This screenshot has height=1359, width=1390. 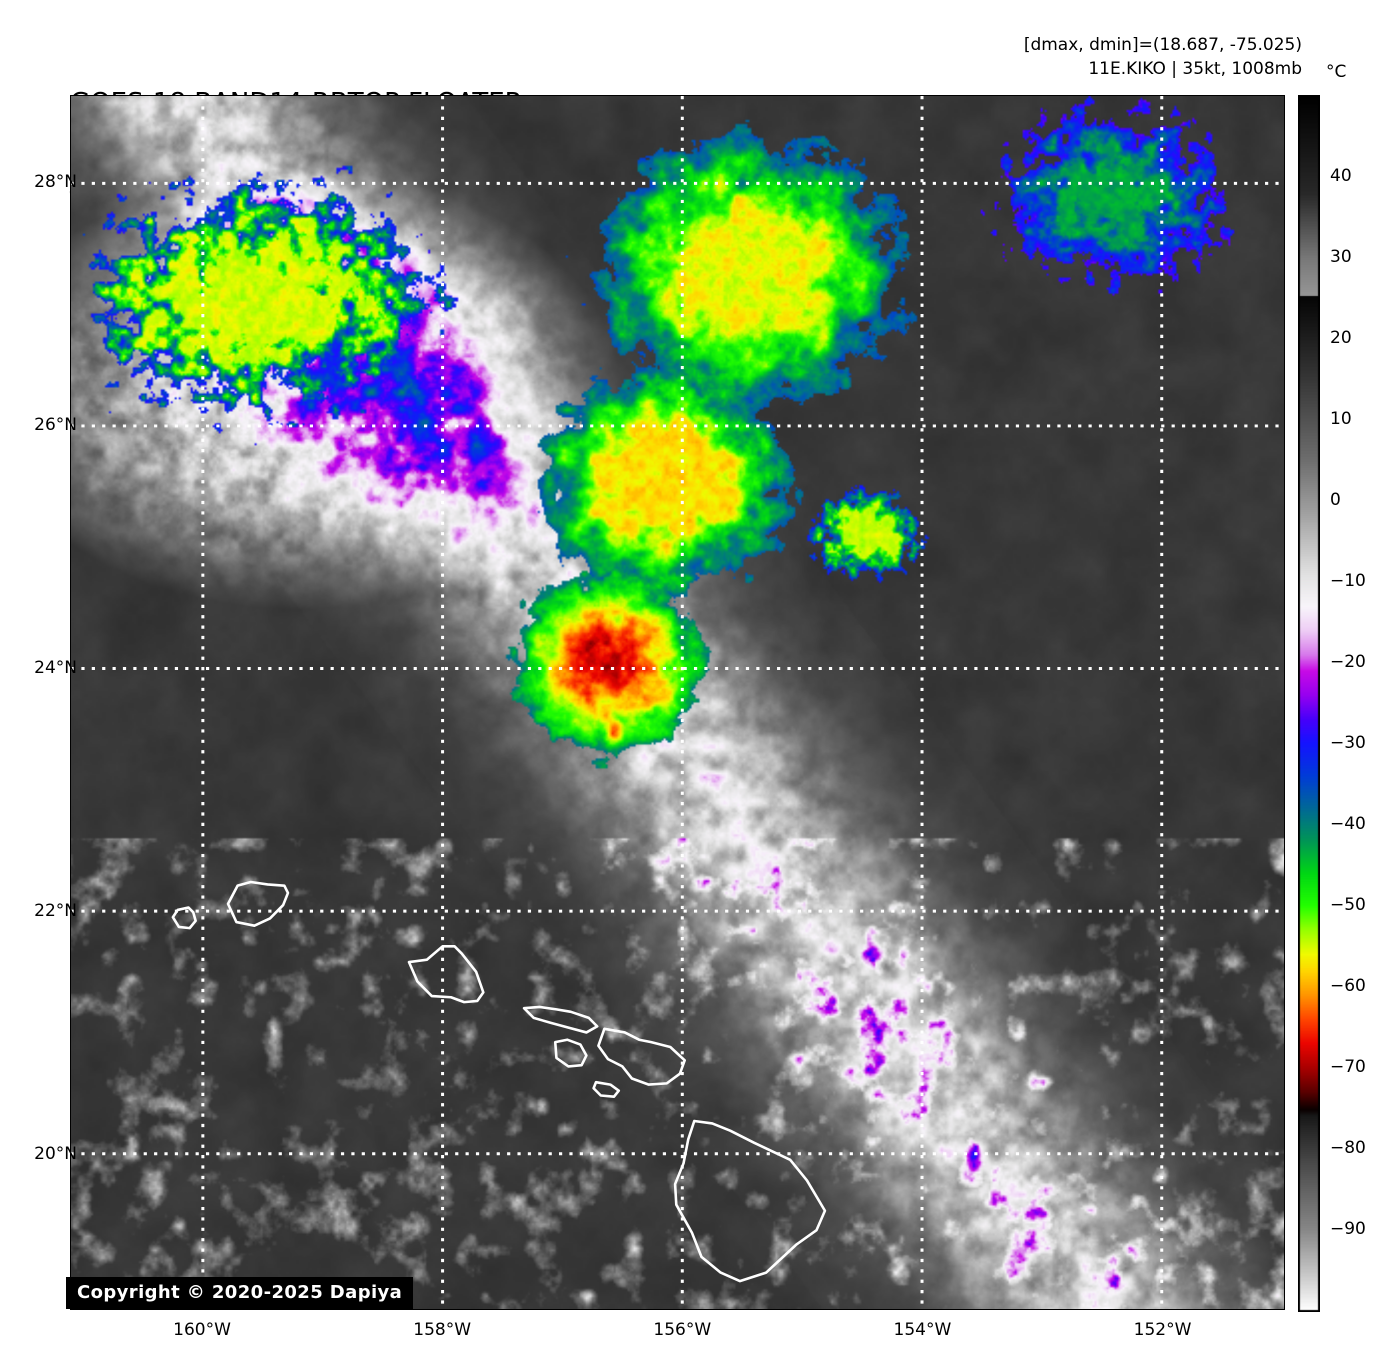 I want to click on colorbar-tick-label: 20, so click(x=1341, y=338).